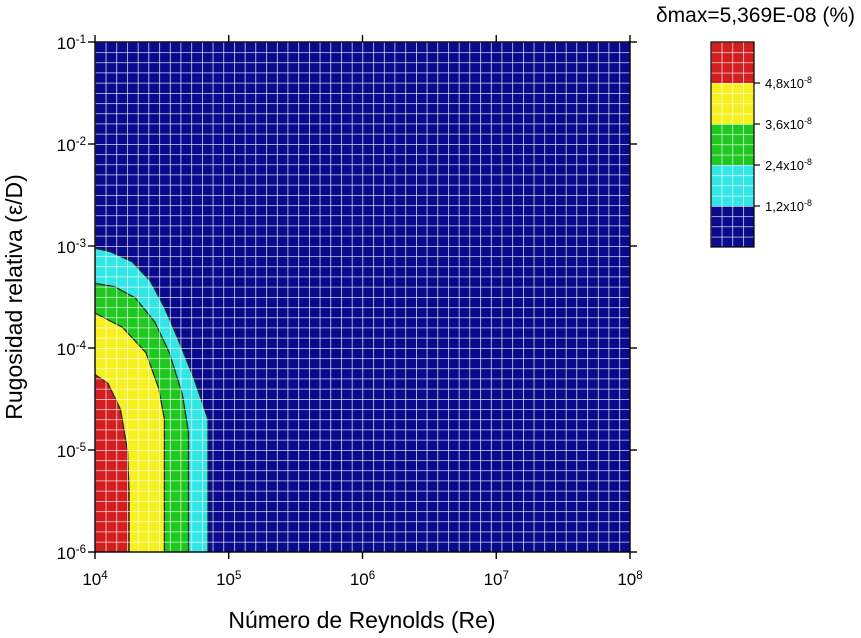  What do you see at coordinates (72, 349) in the screenshot?
I see `y-tick-label: 10⁻⁴` at bounding box center [72, 349].